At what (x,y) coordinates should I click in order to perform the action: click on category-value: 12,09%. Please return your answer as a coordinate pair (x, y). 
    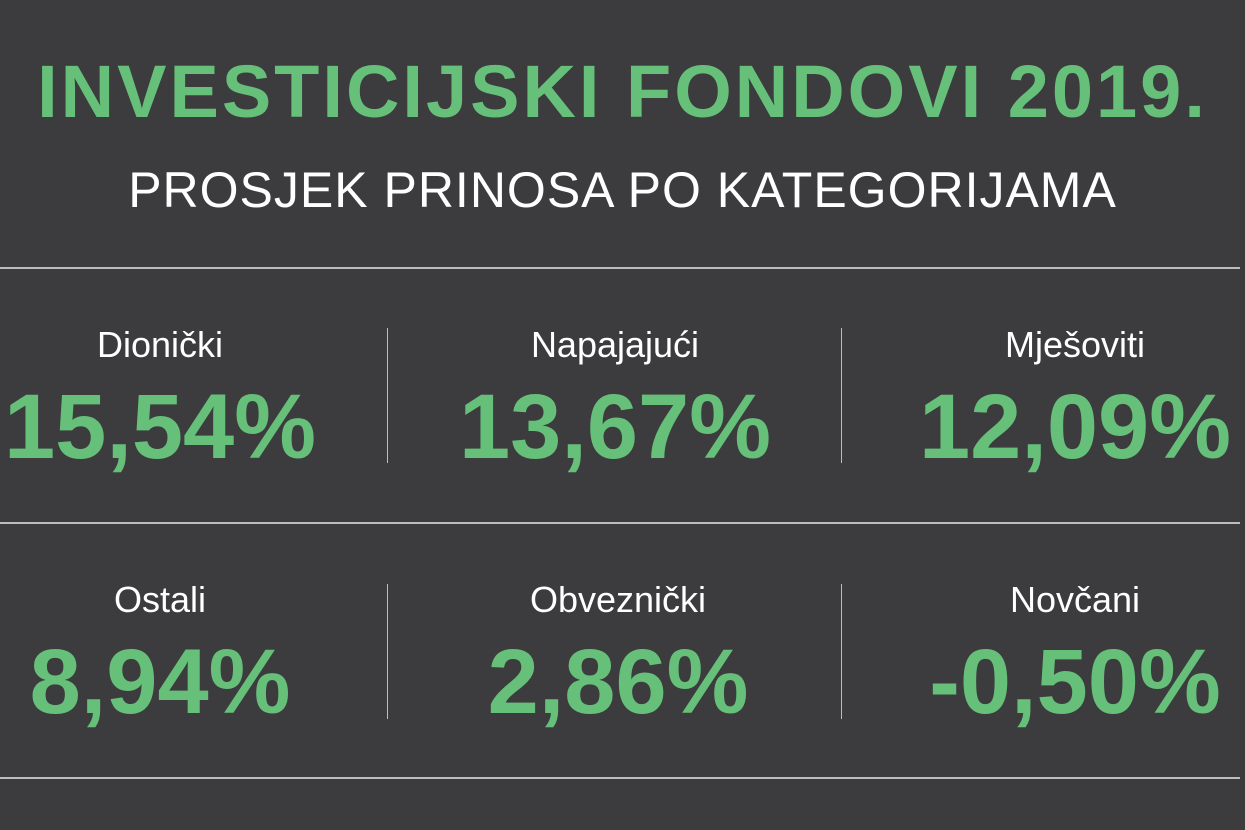
    Looking at the image, I should click on (1075, 427).